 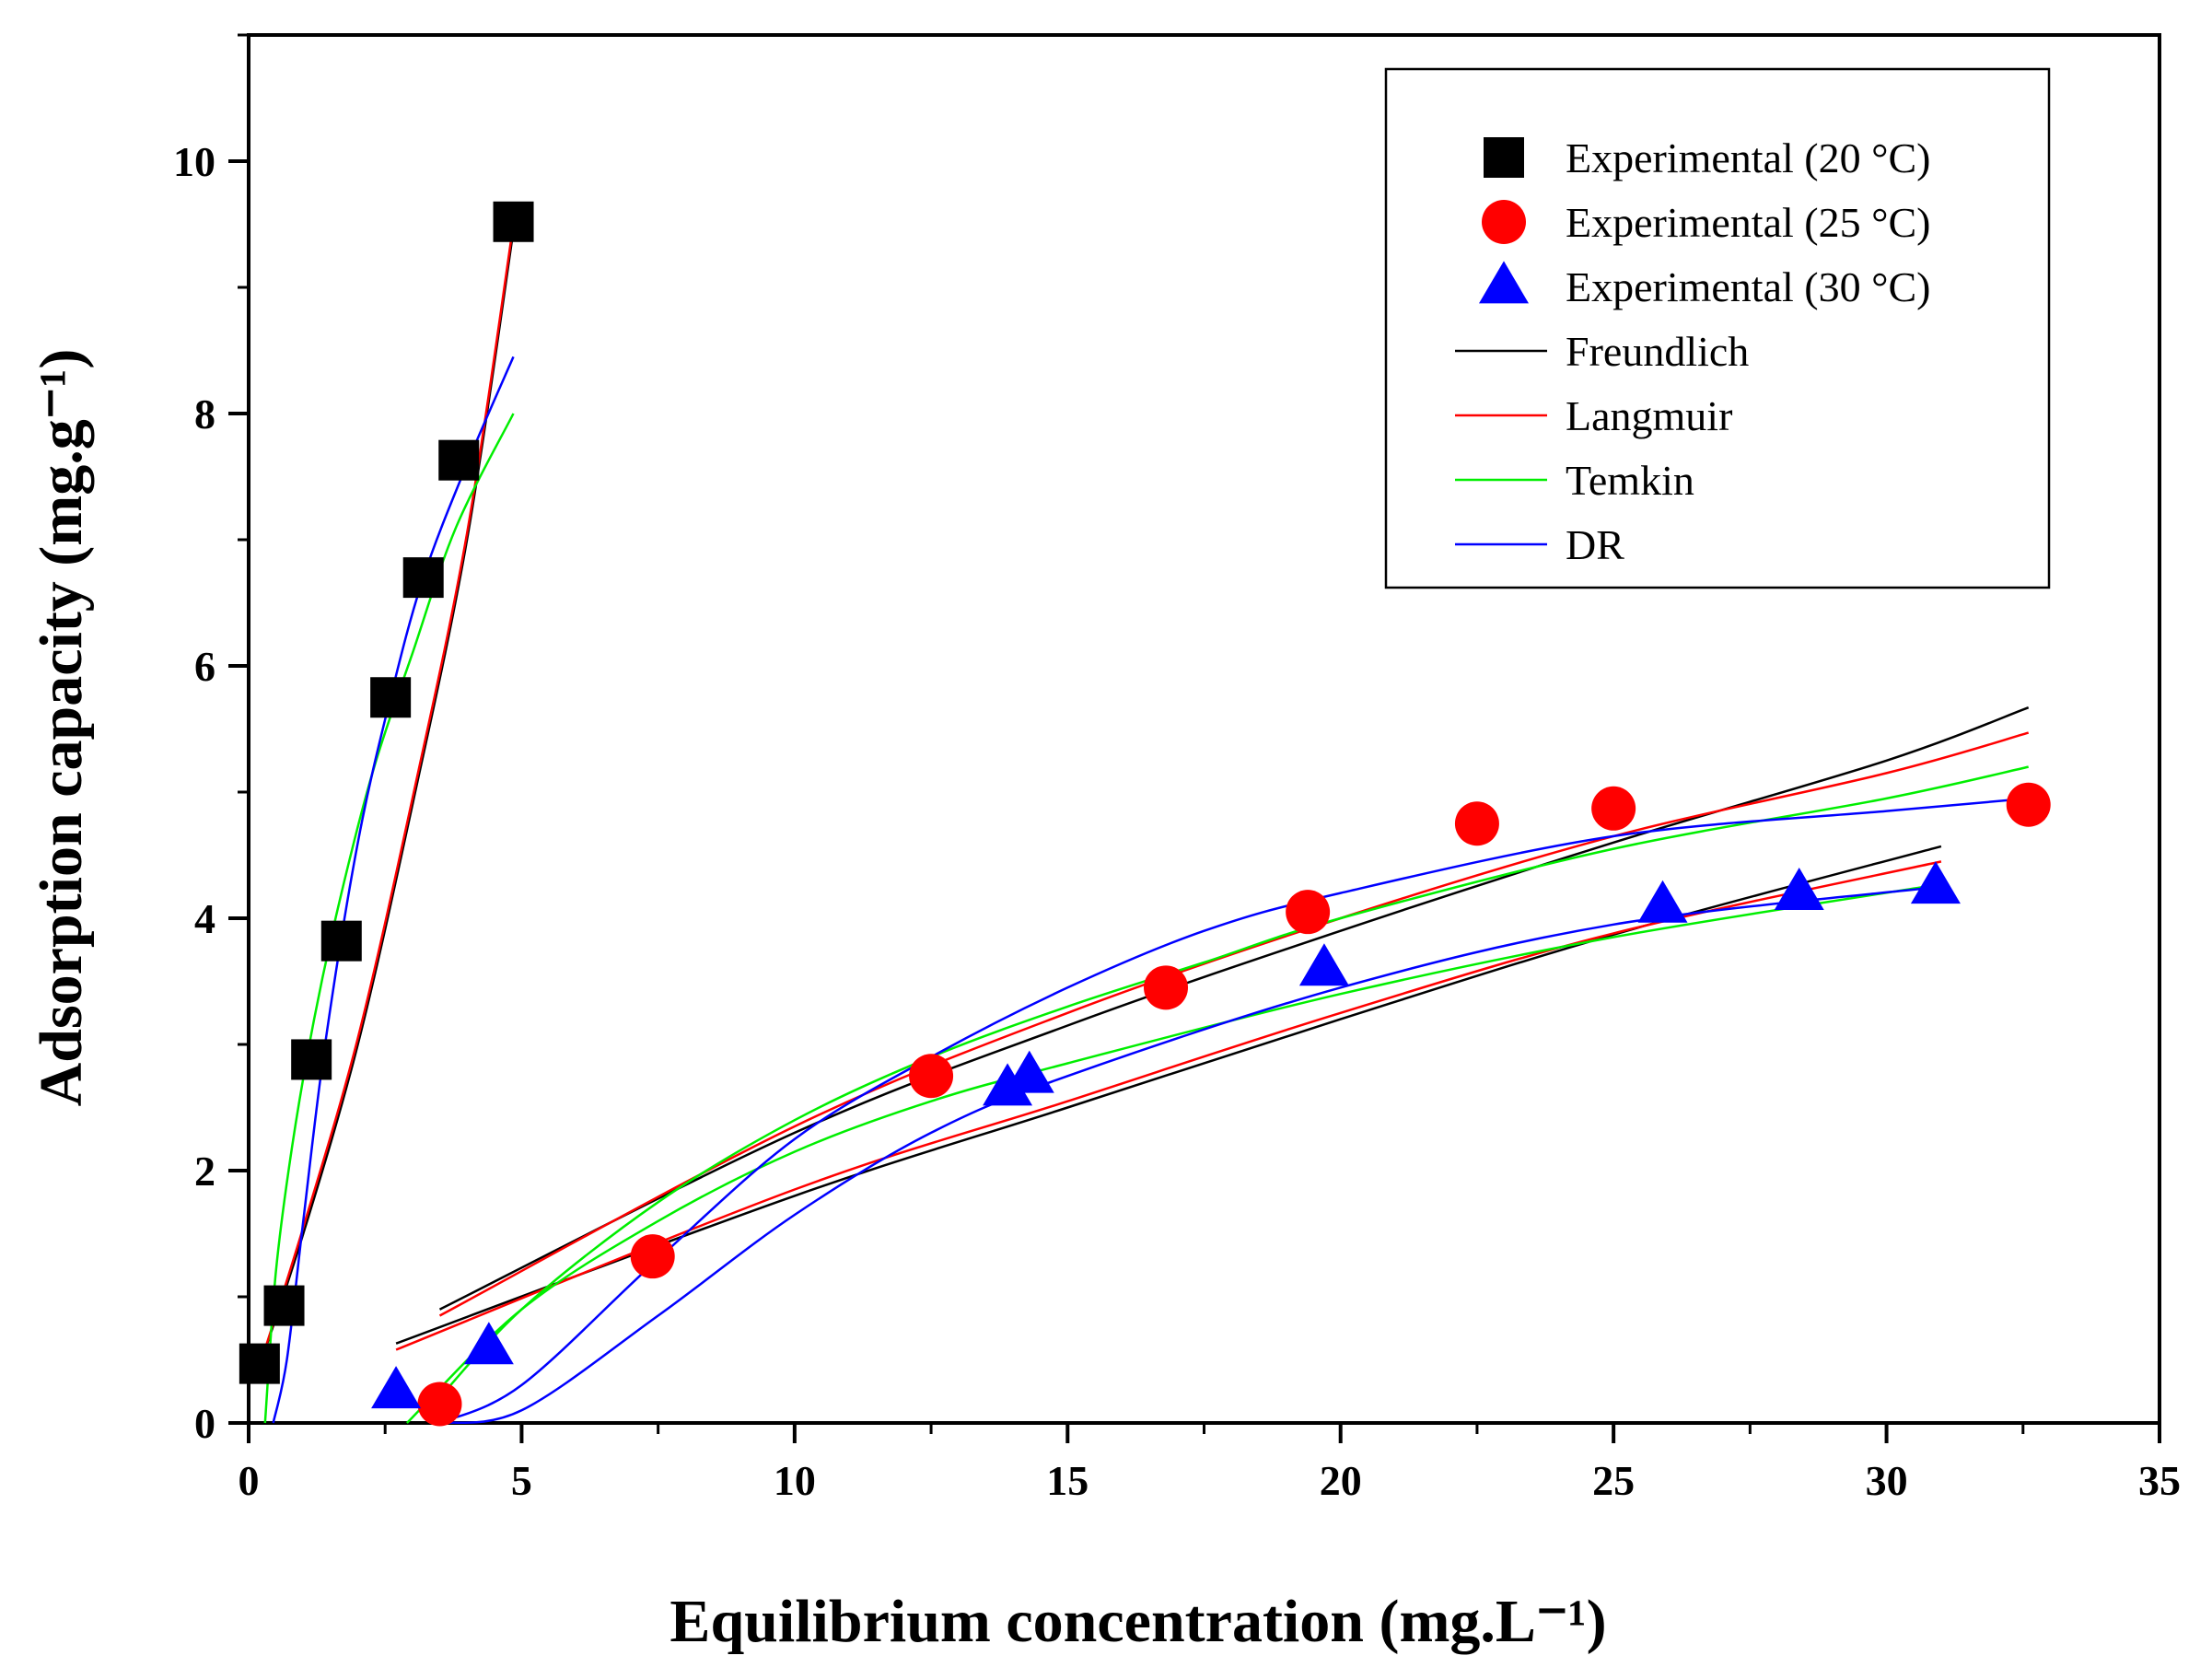 What do you see at coordinates (1887, 1480) in the screenshot?
I see `x-tick-label-30: 30` at bounding box center [1887, 1480].